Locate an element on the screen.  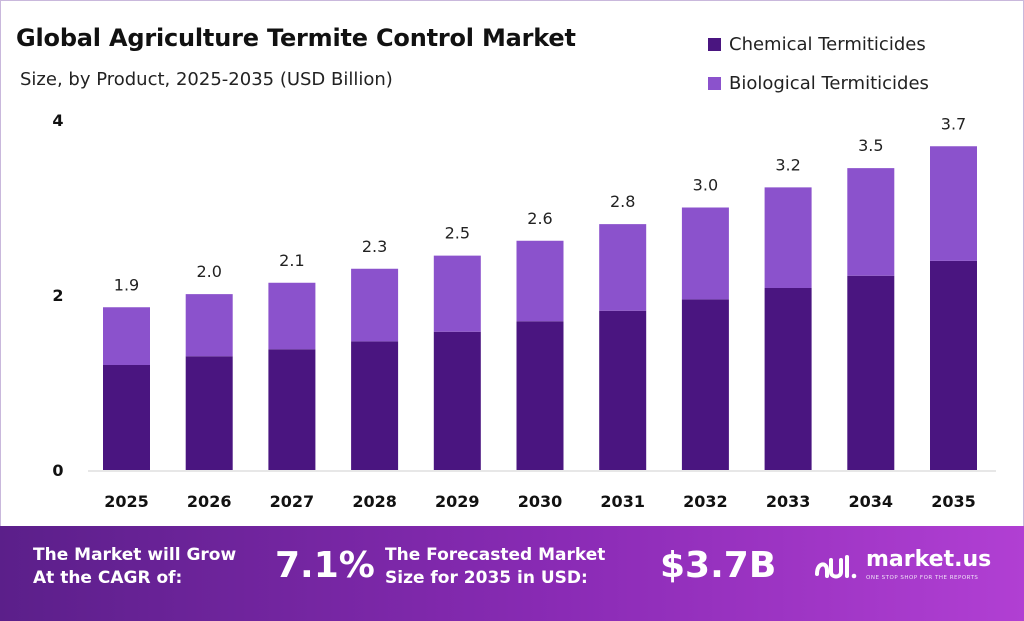
x-tick-label: 2025 is located at coordinates (126, 501).